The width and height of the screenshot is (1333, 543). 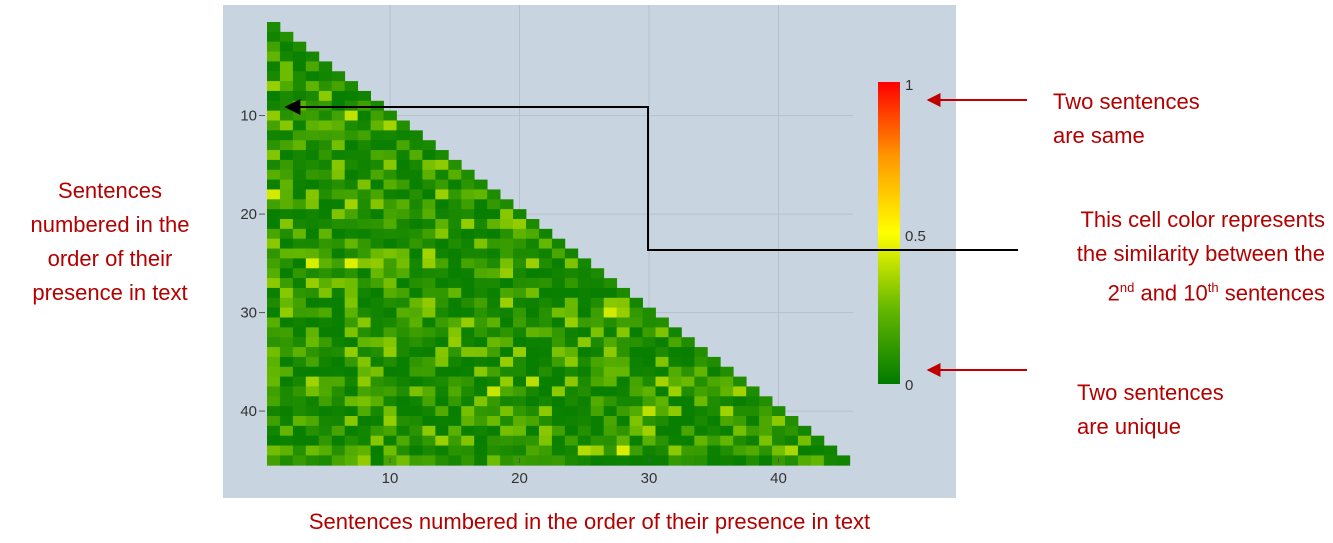 What do you see at coordinates (248, 116) in the screenshot?
I see `y-tick-label-10: 10` at bounding box center [248, 116].